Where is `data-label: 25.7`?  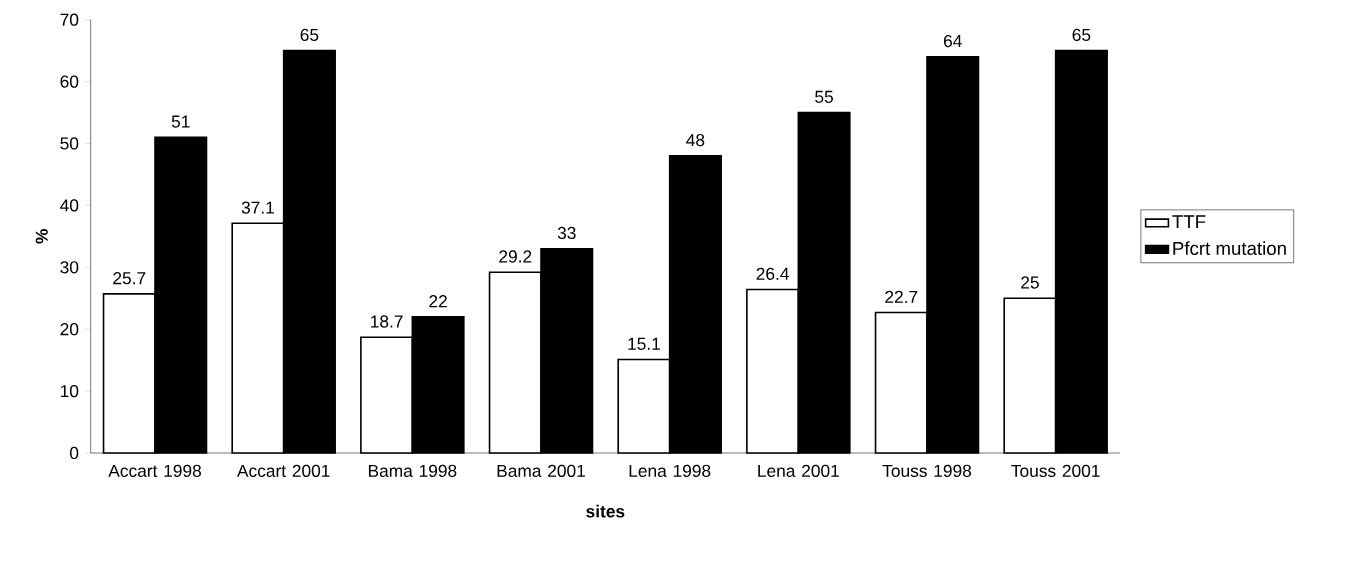
data-label: 25.7 is located at coordinates (129, 278).